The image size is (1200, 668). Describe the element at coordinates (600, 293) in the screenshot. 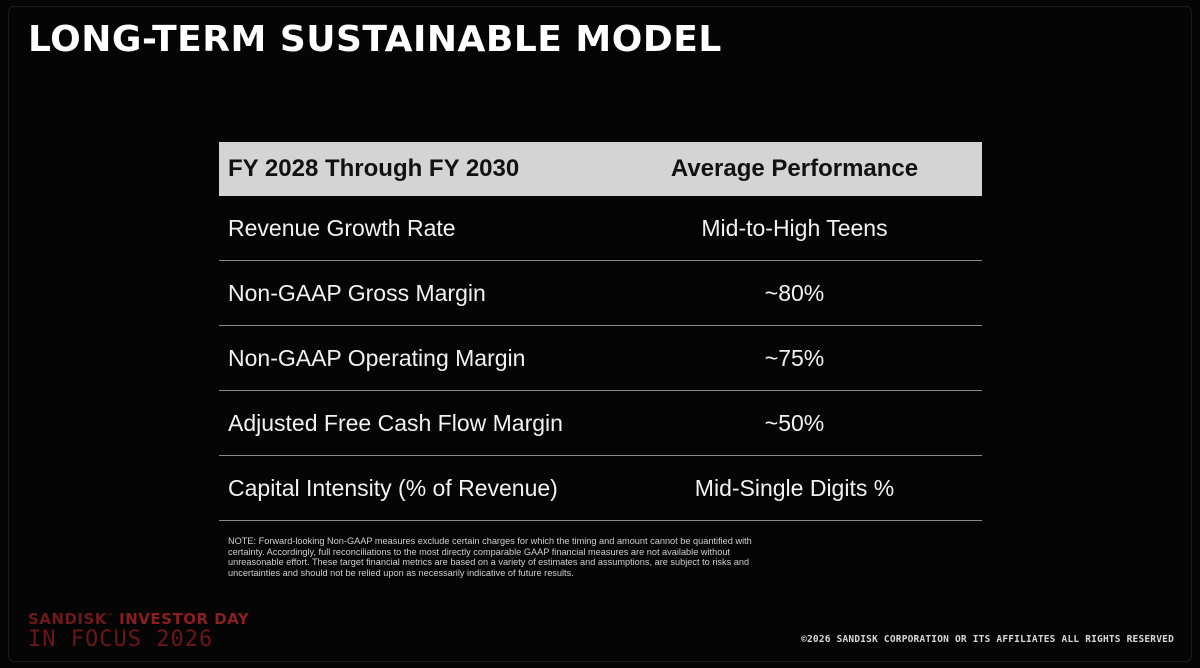

I see `table-row: Non-GAAP Gross Margin ~80%` at that location.